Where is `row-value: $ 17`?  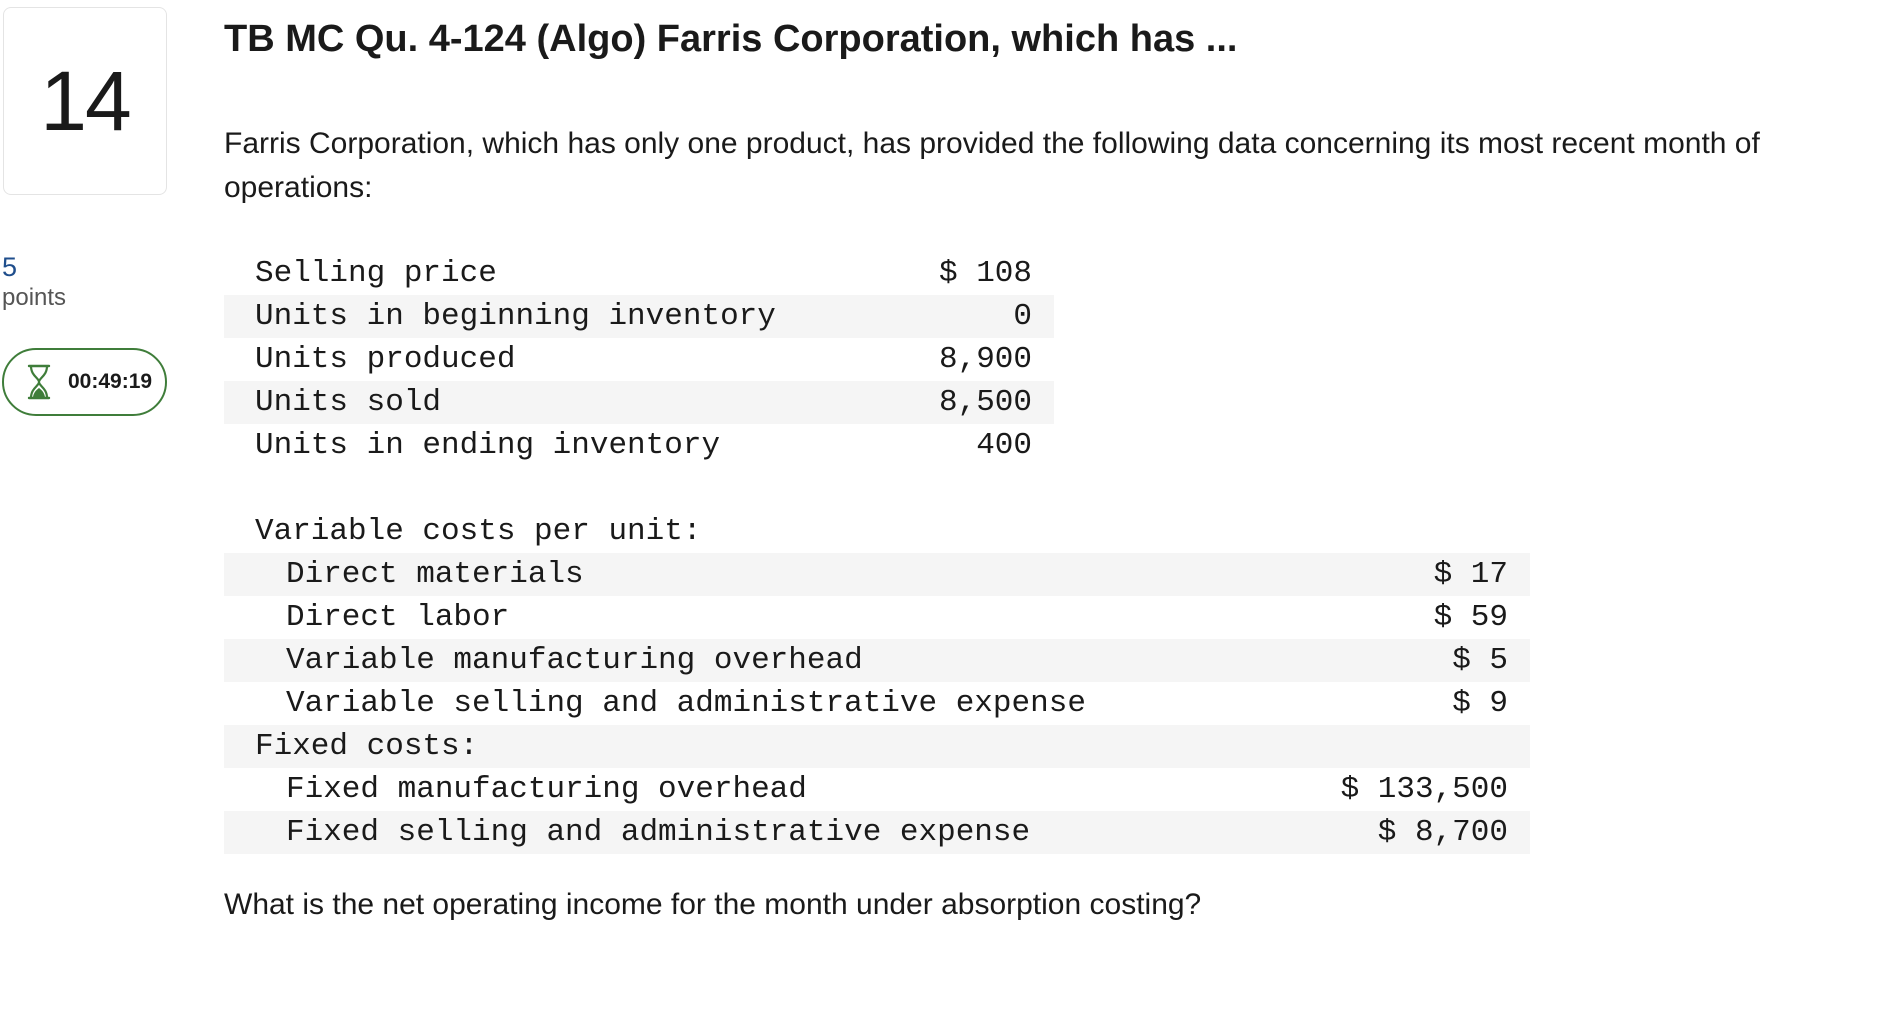 row-value: $ 17 is located at coordinates (1470, 574).